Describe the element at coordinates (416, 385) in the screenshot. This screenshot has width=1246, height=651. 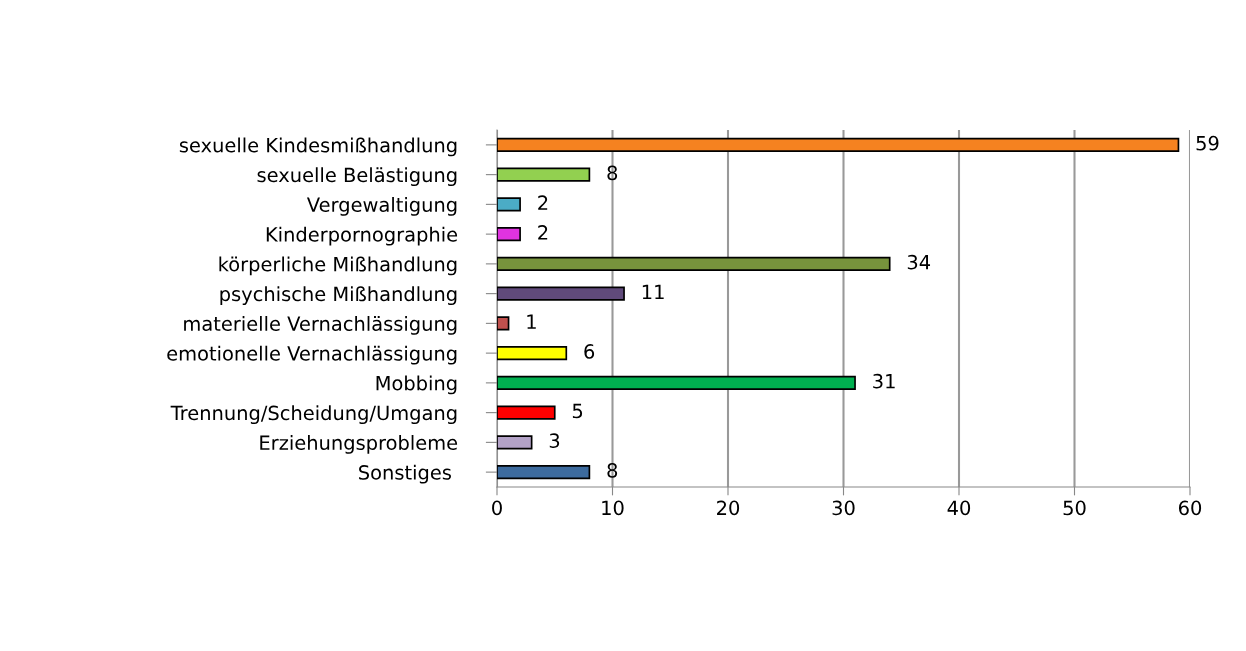
I see `y-tick-label: Mobbing` at that location.